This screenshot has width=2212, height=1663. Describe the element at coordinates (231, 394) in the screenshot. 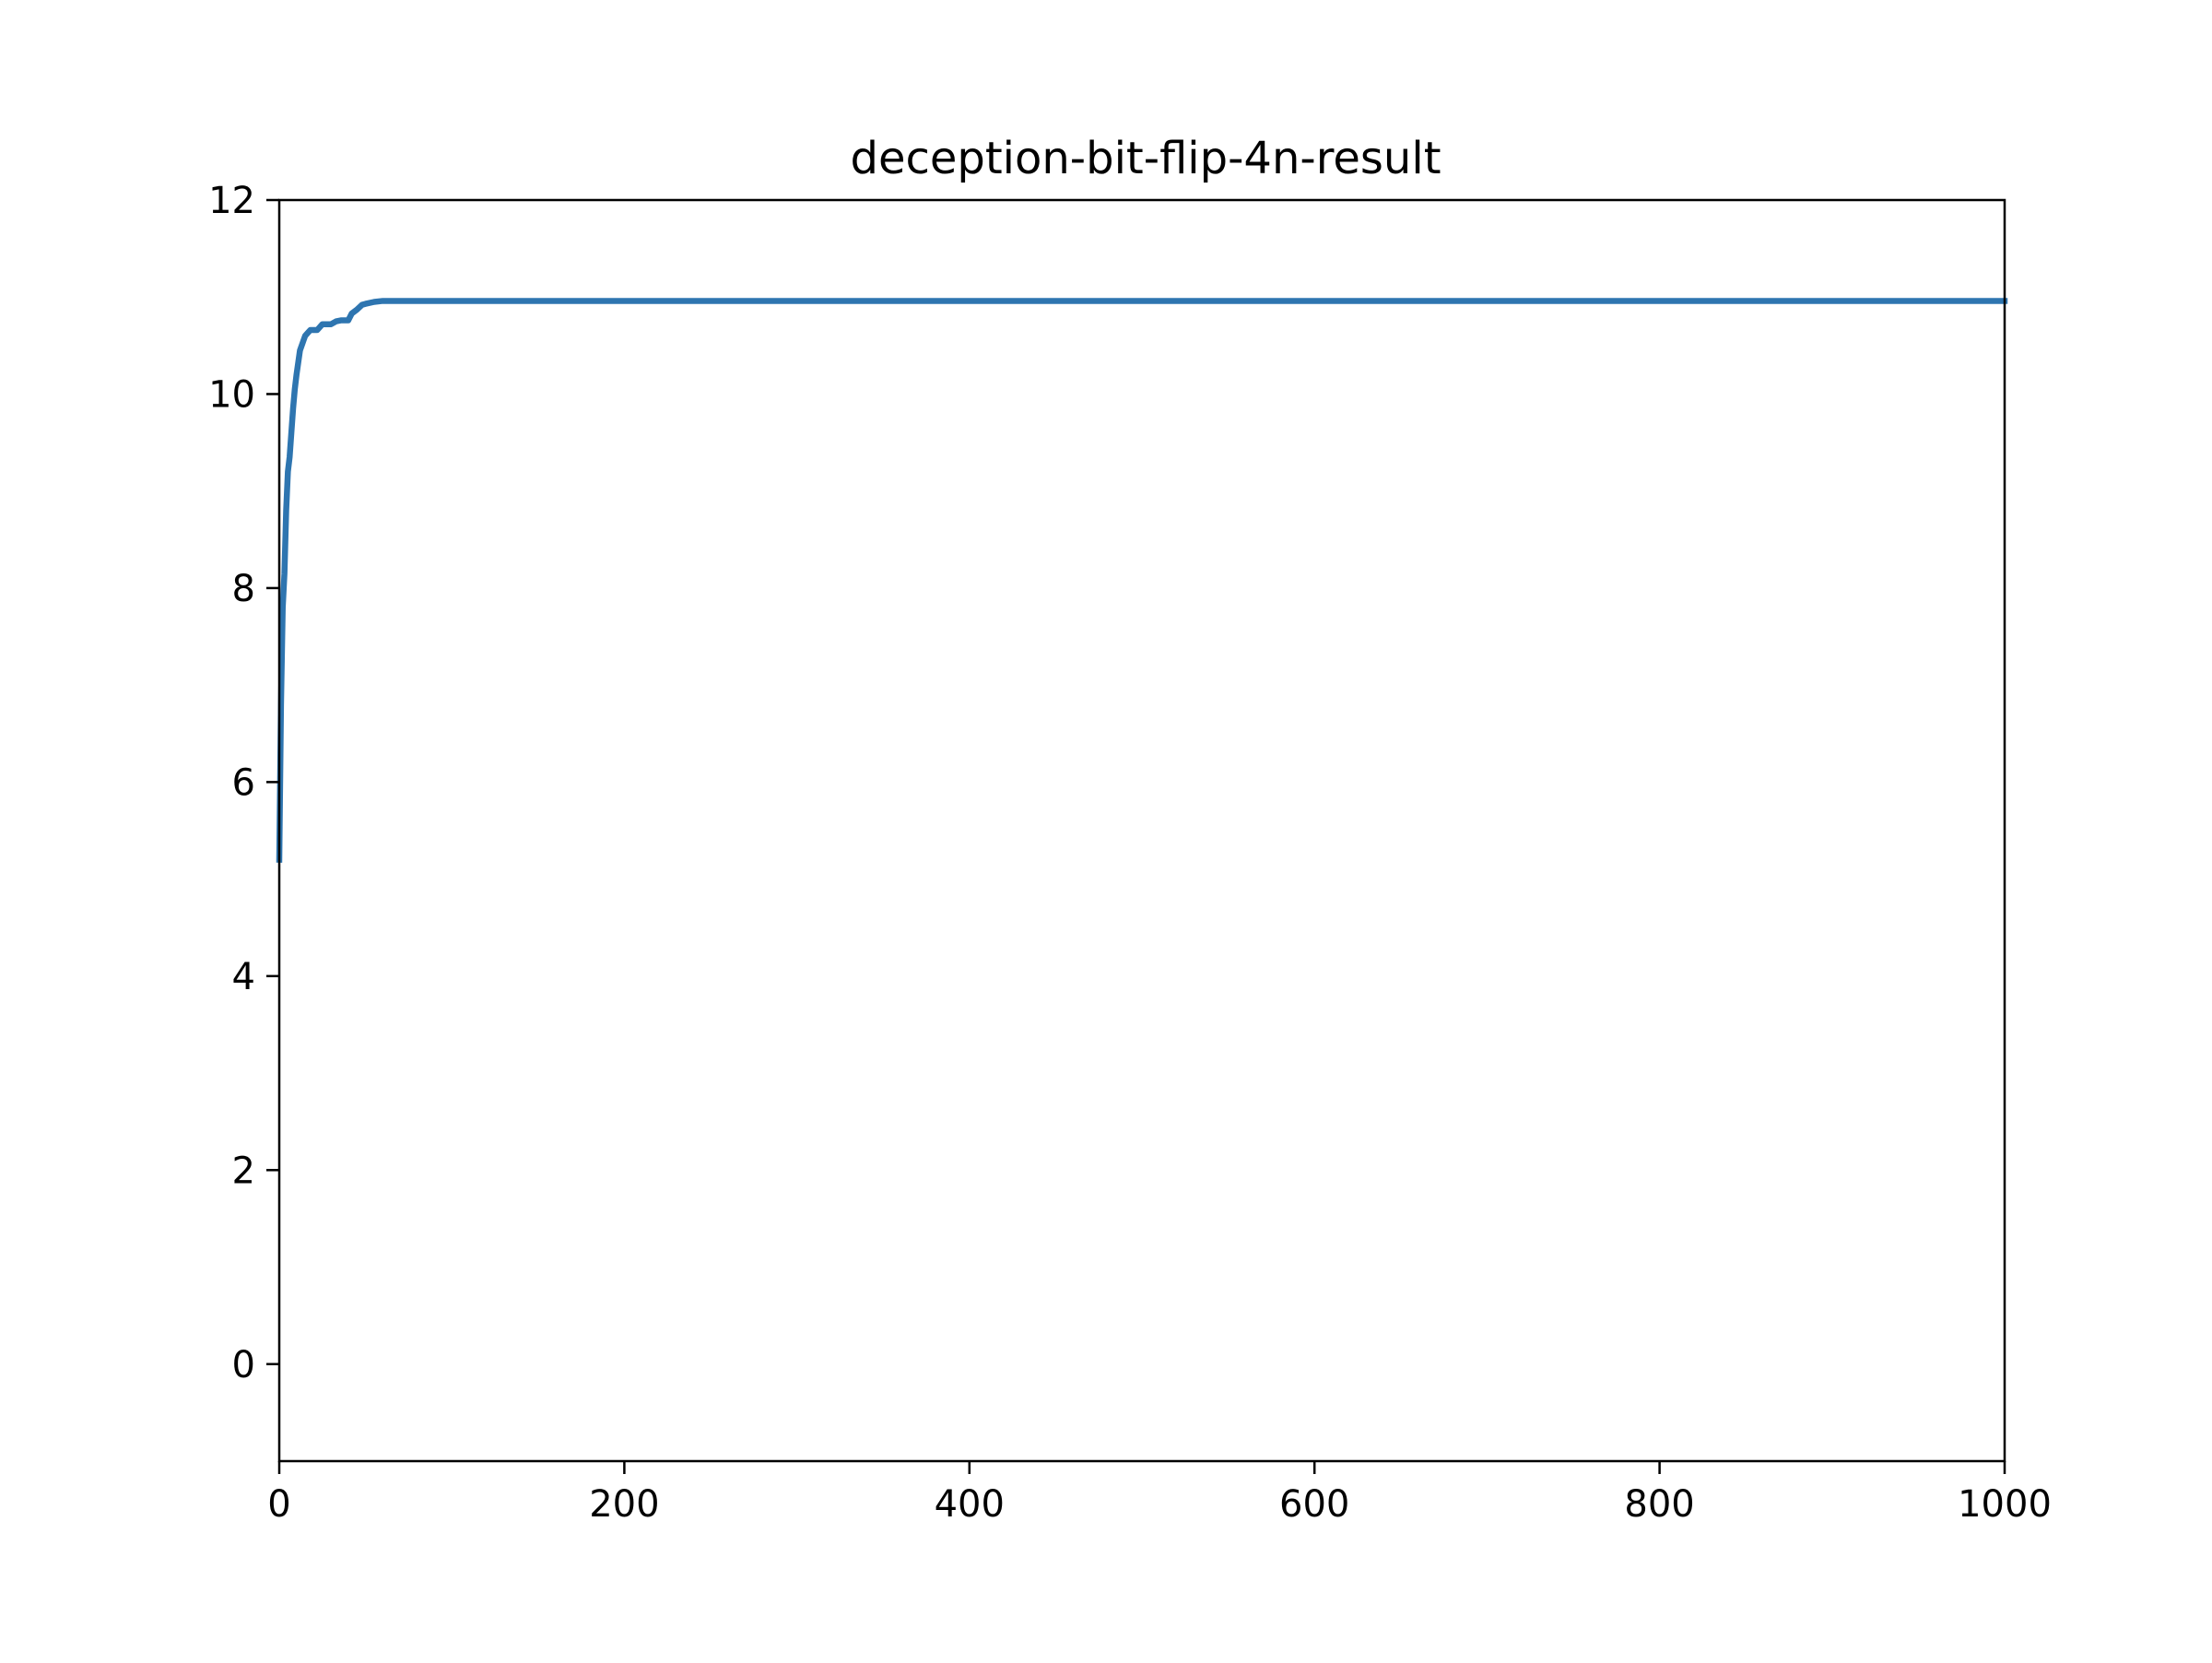

I see `y-tick-label: 10` at that location.